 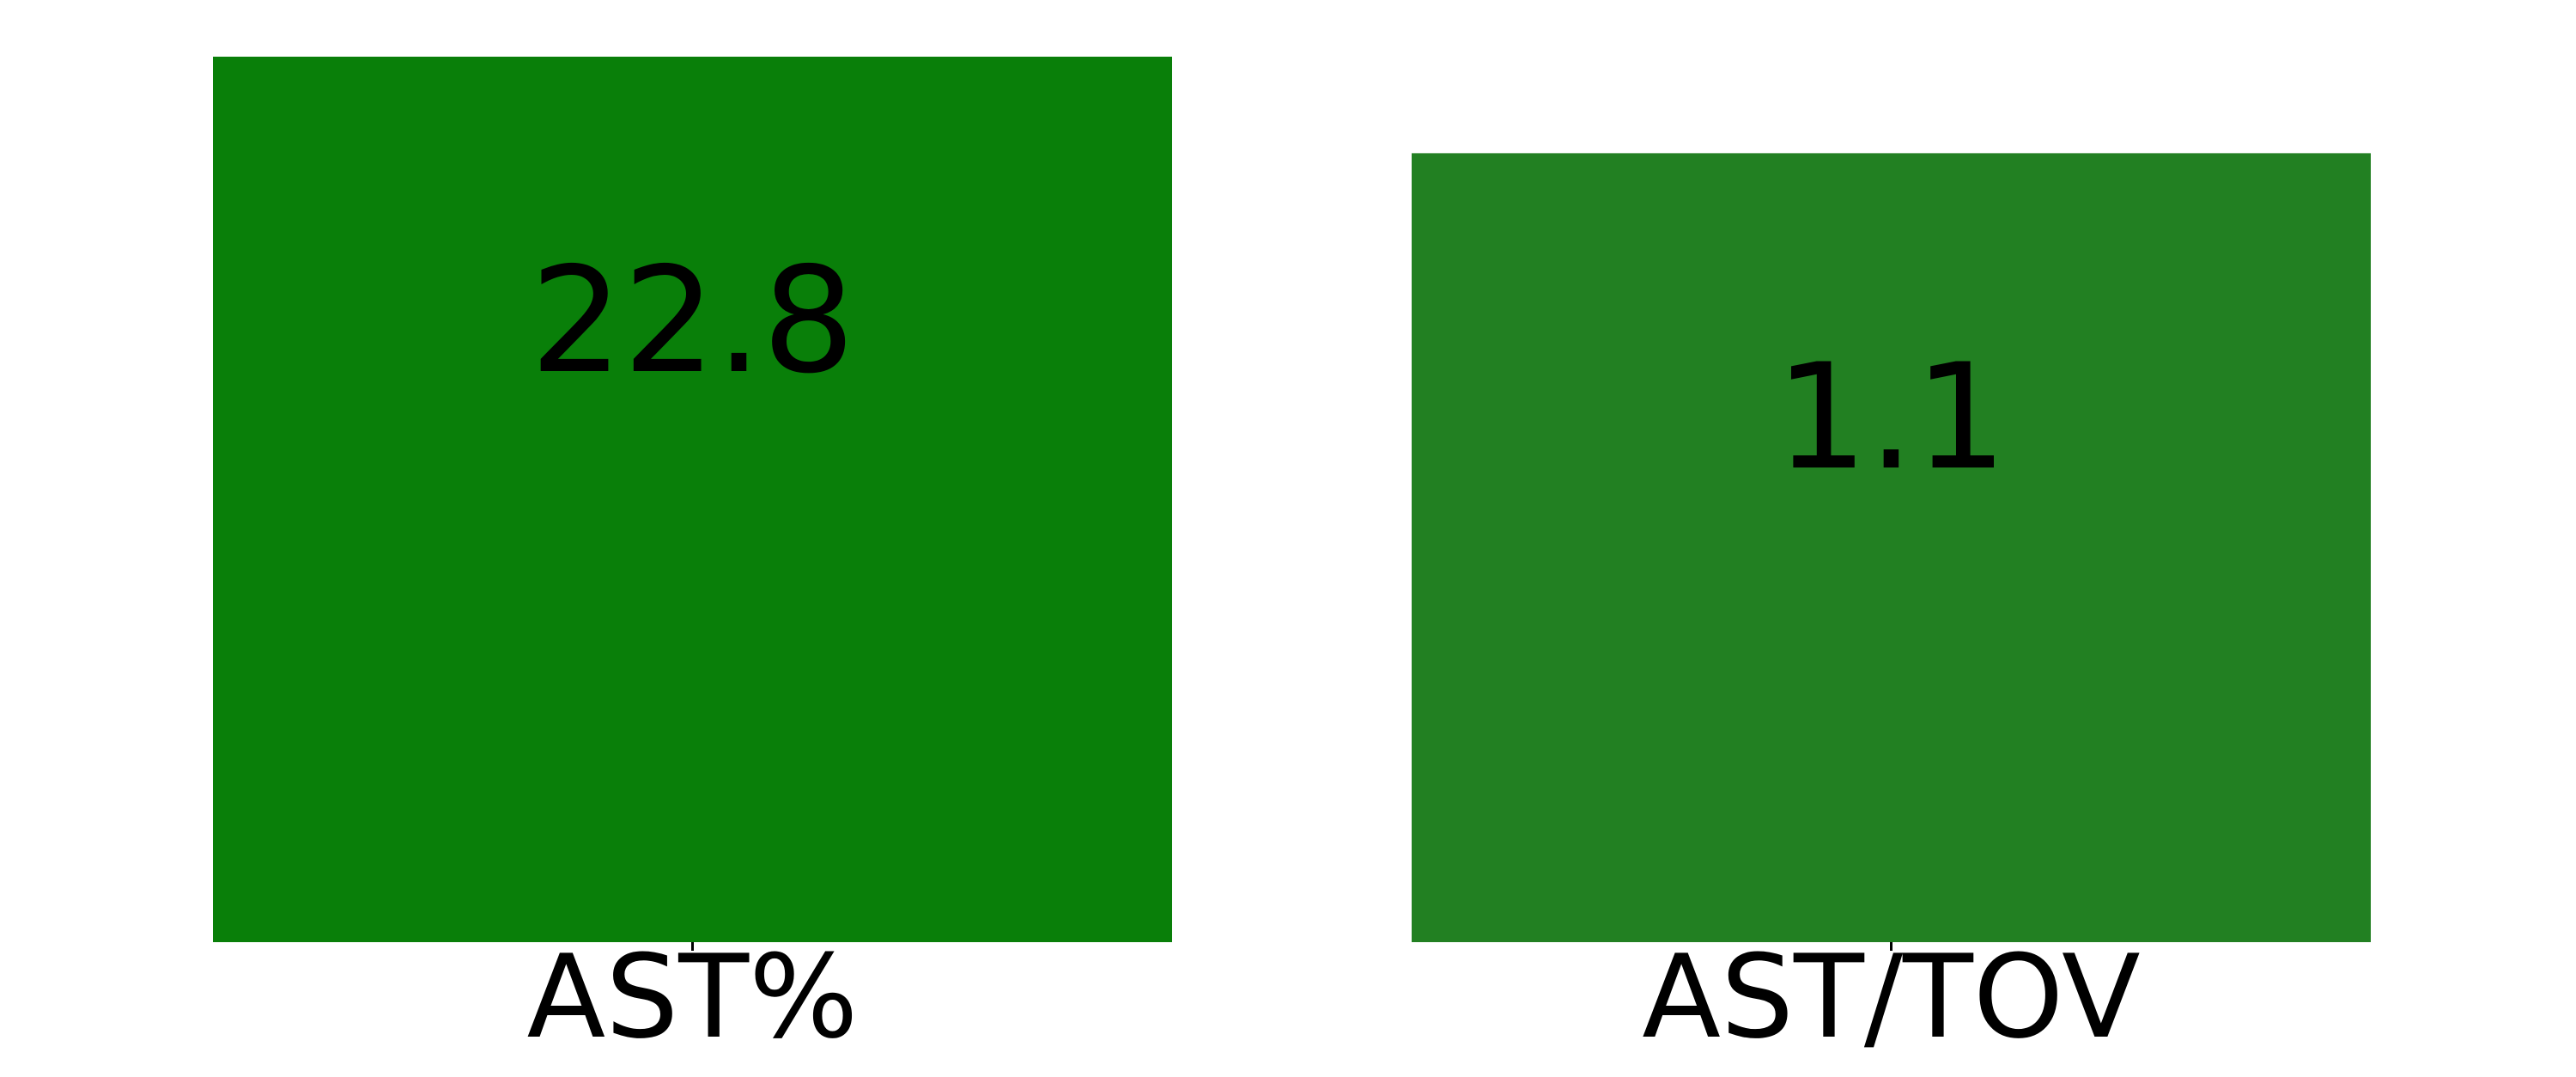 I want to click on x-tick-label-1: AST%, so click(x=693, y=997).